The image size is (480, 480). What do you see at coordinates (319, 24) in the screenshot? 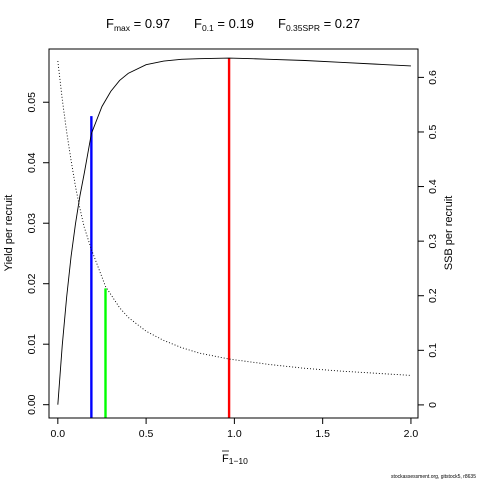
I see `title-f035spr: F0.35SPR = 0.27` at bounding box center [319, 24].